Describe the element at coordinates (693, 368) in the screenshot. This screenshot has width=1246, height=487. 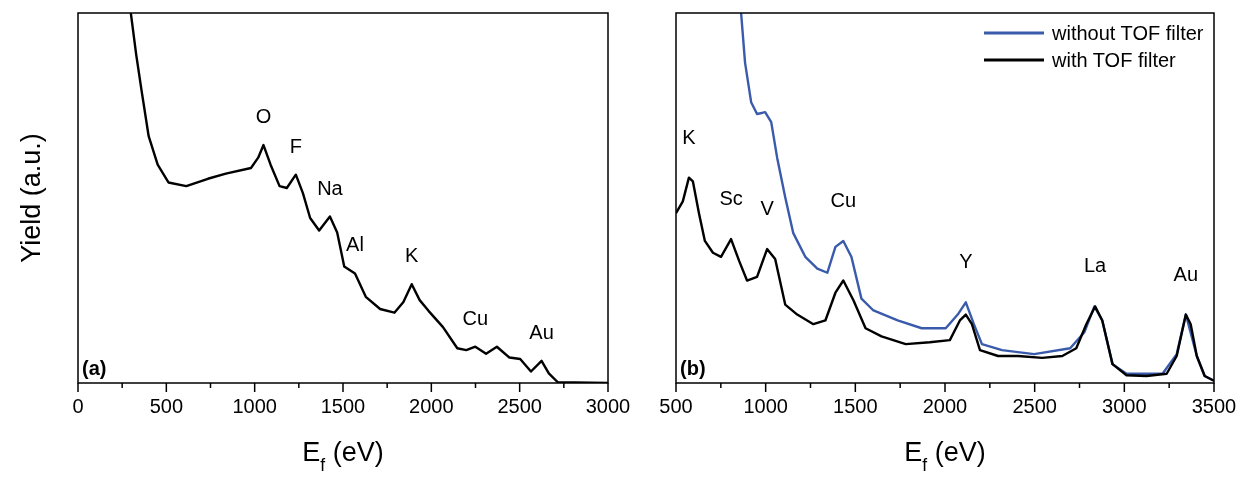
I see `annotation: (b)` at that location.